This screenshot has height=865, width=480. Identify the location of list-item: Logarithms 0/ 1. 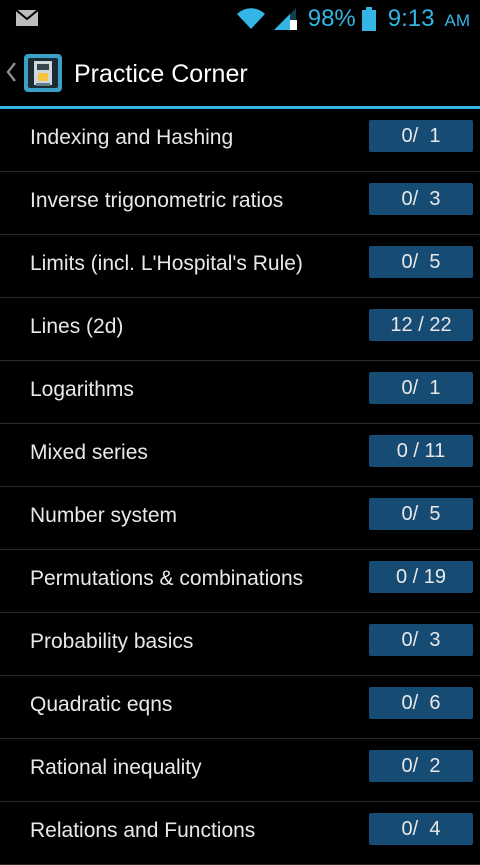
(240, 392).